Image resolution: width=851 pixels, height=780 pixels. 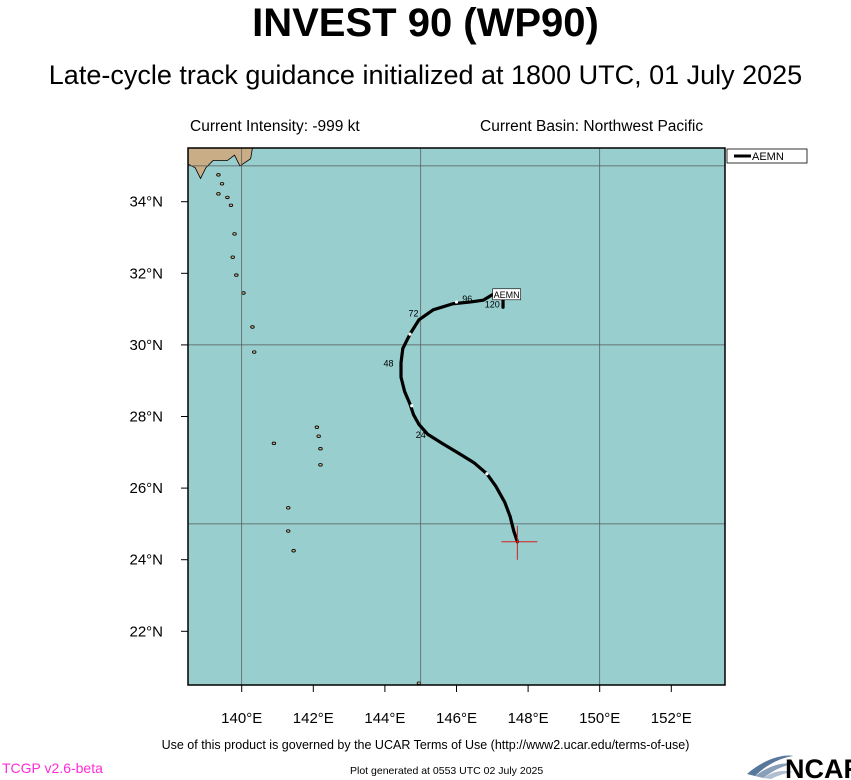 What do you see at coordinates (599, 718) in the screenshot?
I see `lon-tick-label: 150°E` at bounding box center [599, 718].